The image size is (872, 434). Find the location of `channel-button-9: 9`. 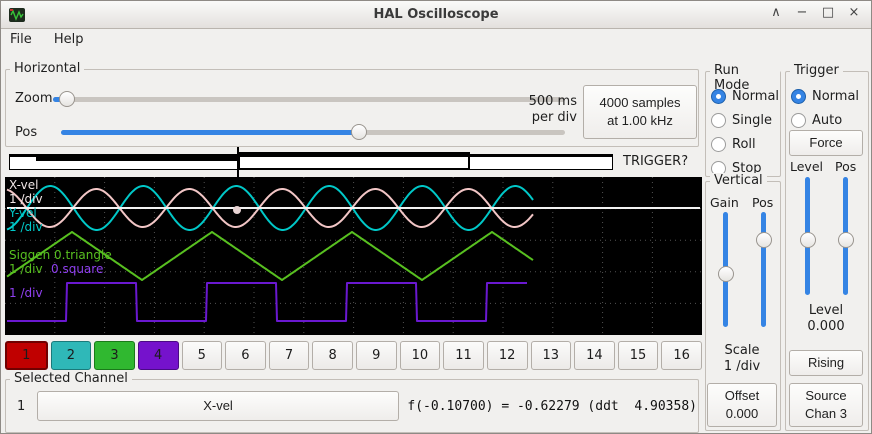

channel-button-9: 9 is located at coordinates (376, 355).